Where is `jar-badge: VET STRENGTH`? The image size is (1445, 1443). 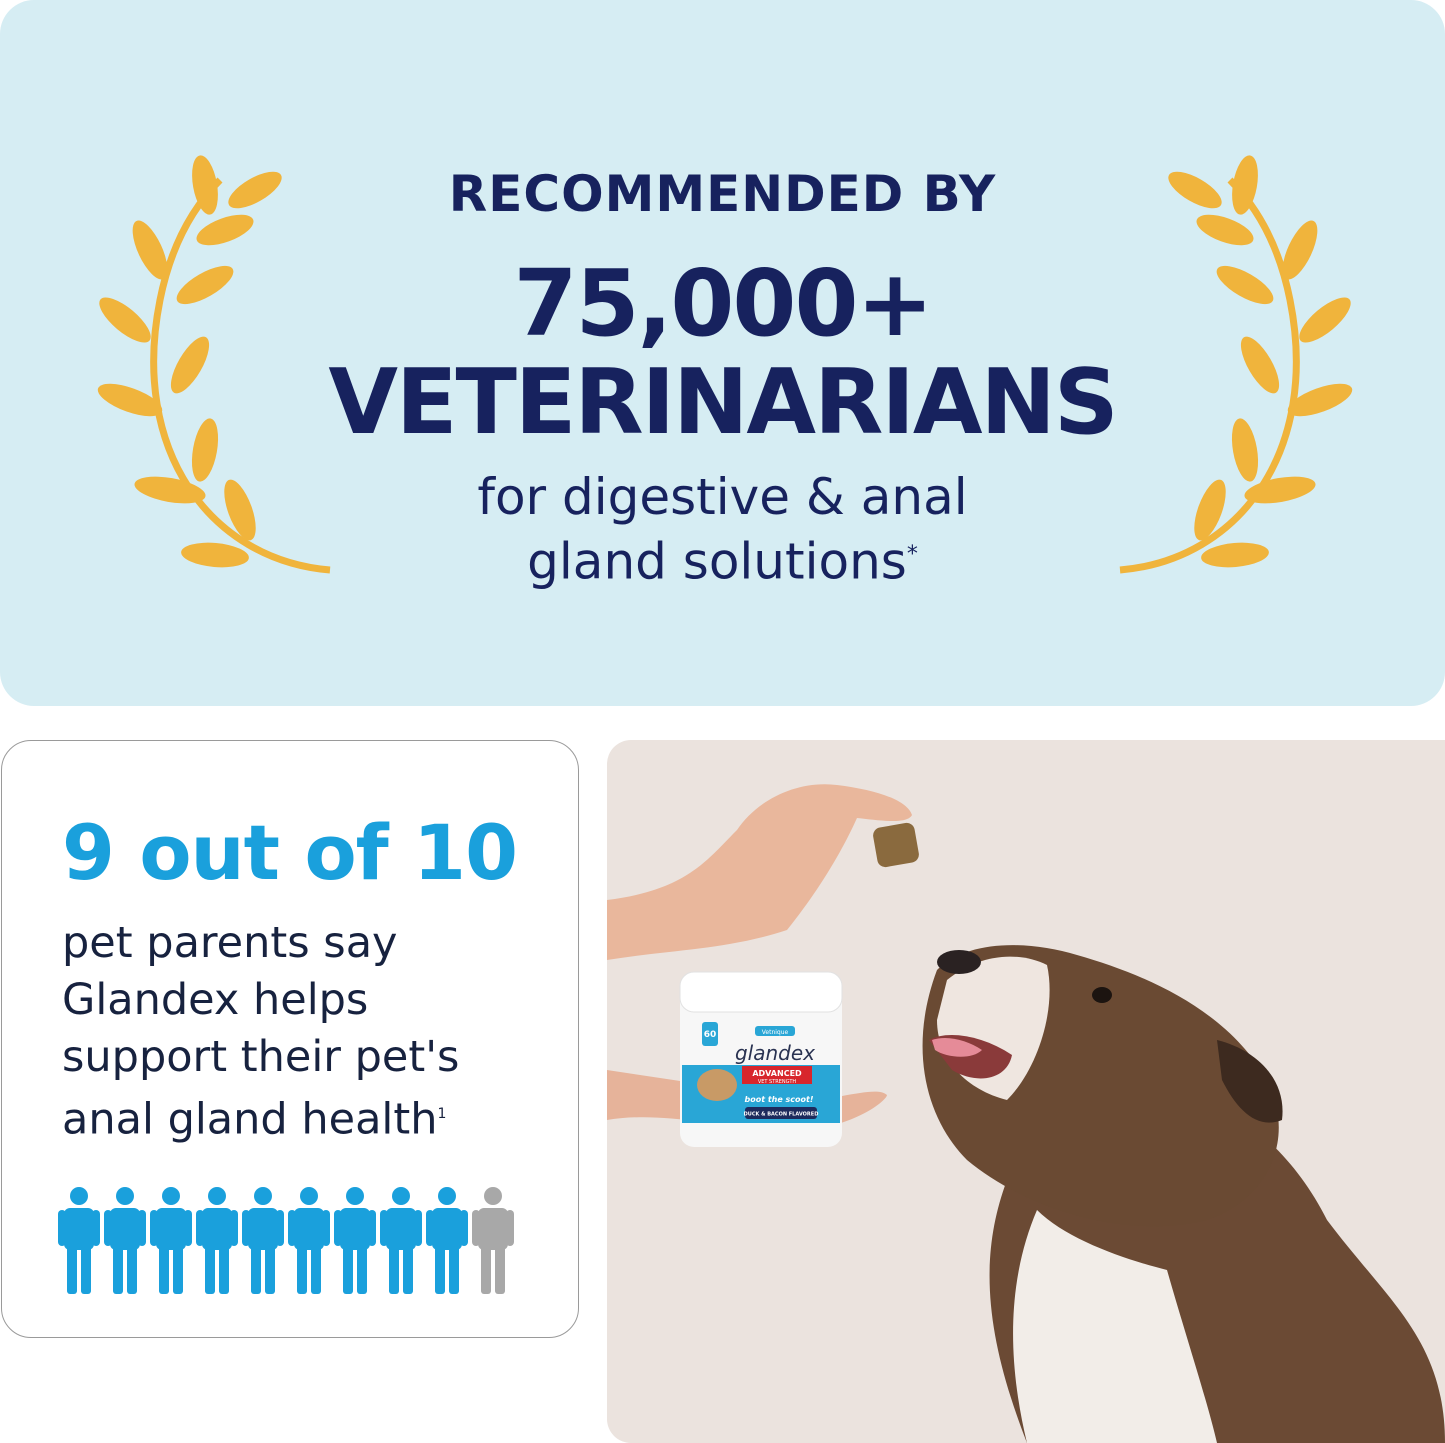 jar-badge: VET STRENGTH is located at coordinates (777, 1082).